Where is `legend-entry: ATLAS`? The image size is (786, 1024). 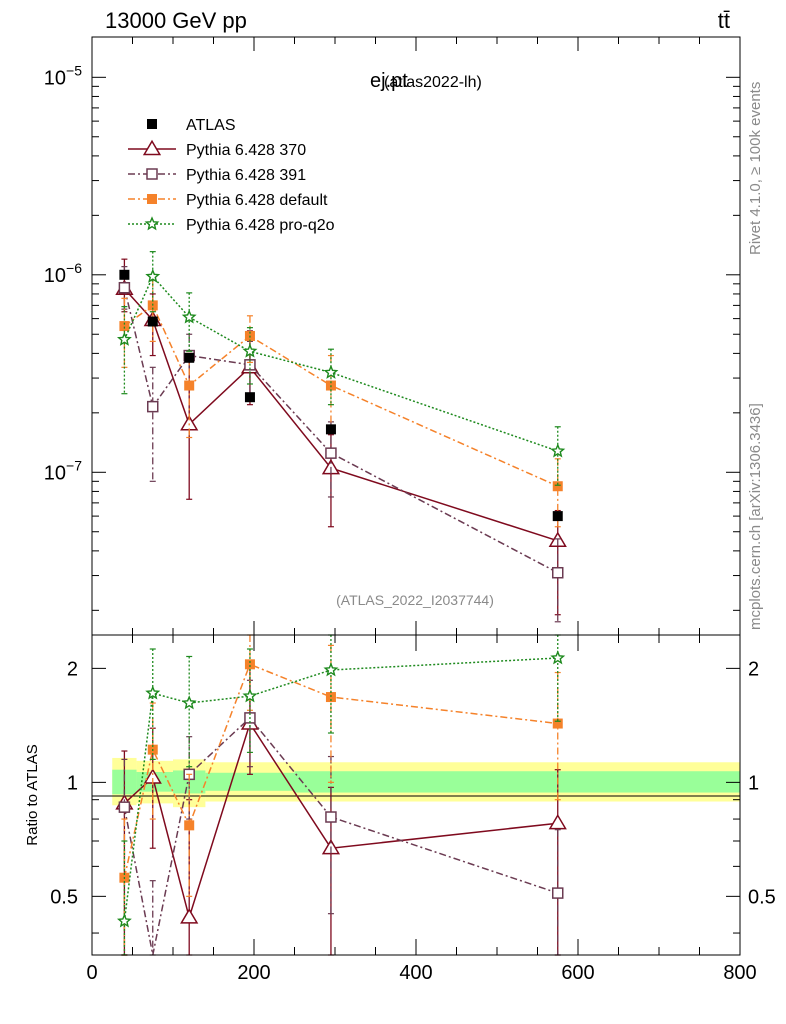 legend-entry: ATLAS is located at coordinates (191, 125).